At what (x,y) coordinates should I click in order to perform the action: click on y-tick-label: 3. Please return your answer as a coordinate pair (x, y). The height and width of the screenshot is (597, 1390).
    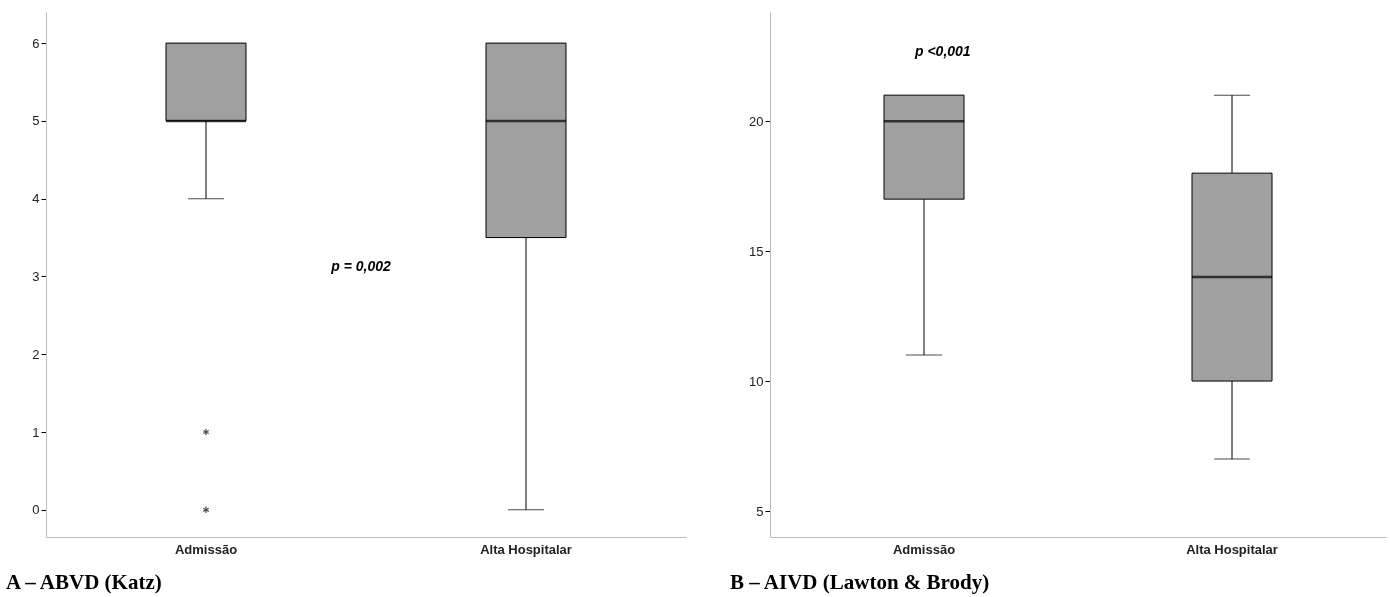
    Looking at the image, I should click on (36, 276).